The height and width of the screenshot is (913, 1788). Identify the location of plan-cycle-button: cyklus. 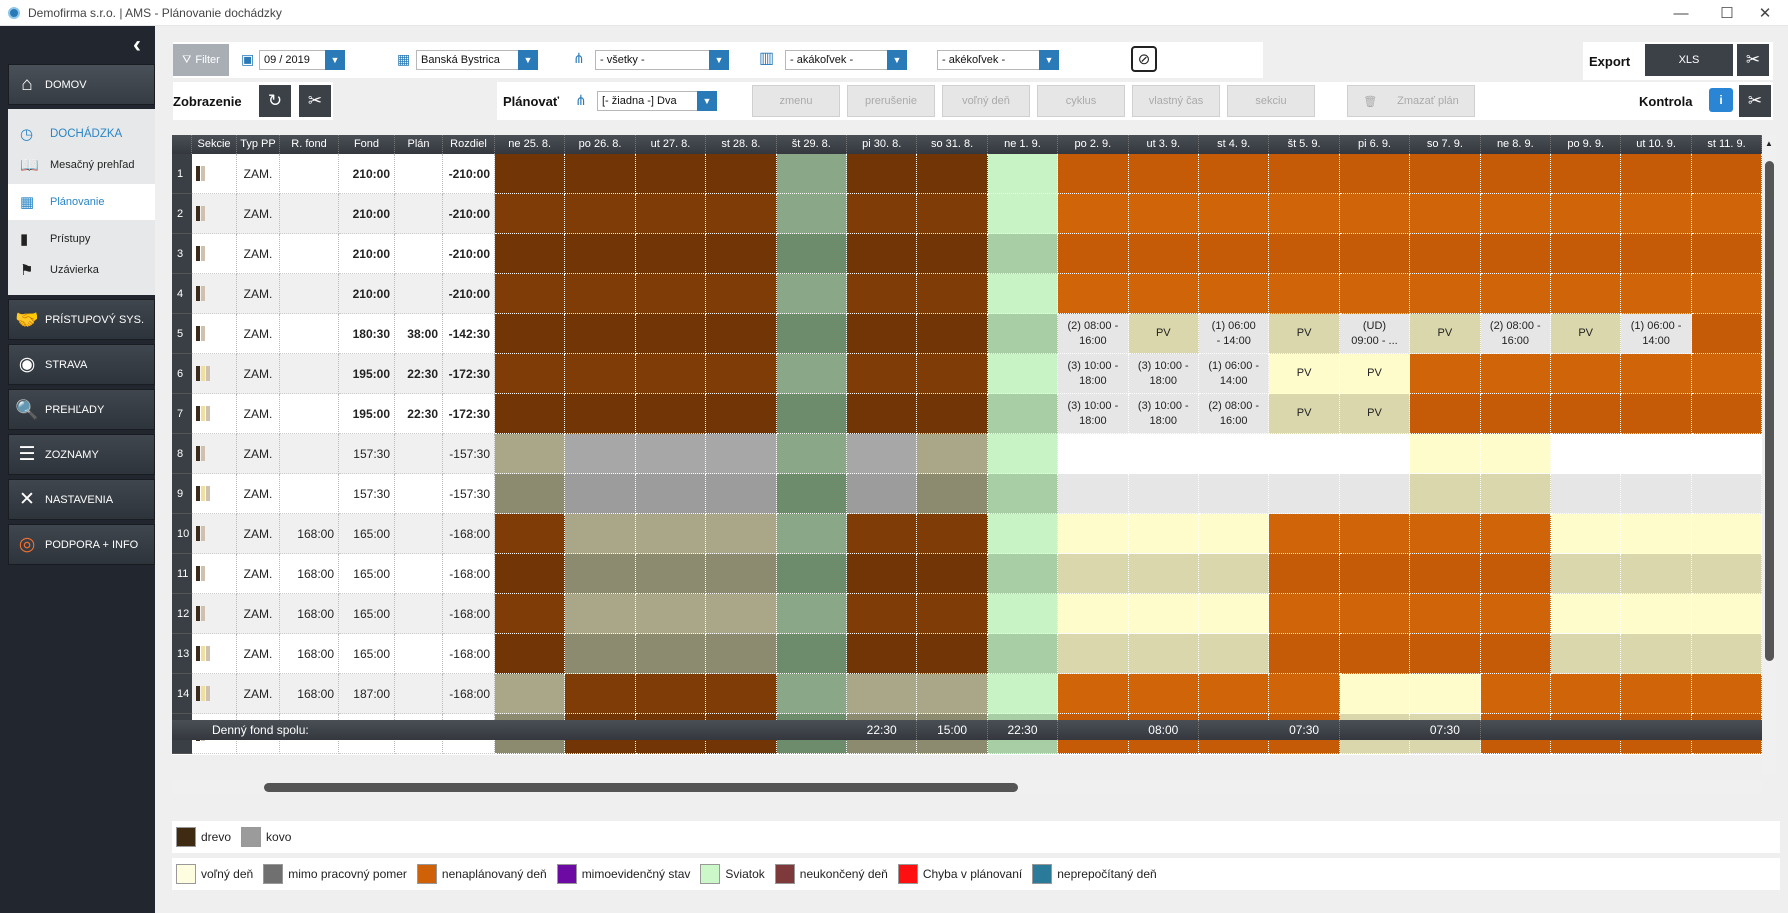
(1081, 101).